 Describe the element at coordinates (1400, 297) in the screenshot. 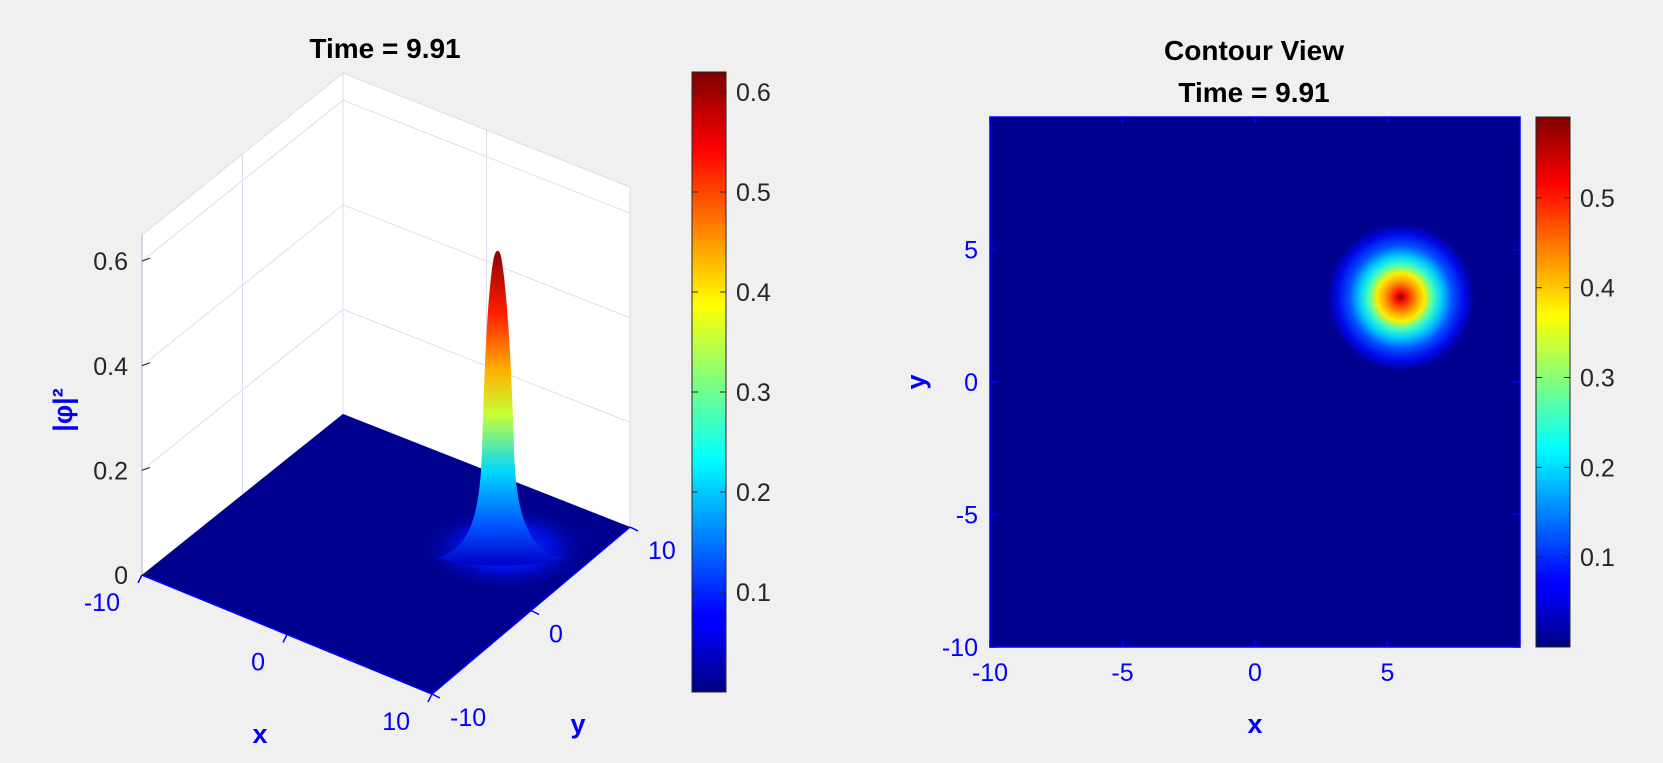

I see `contour-peak` at that location.